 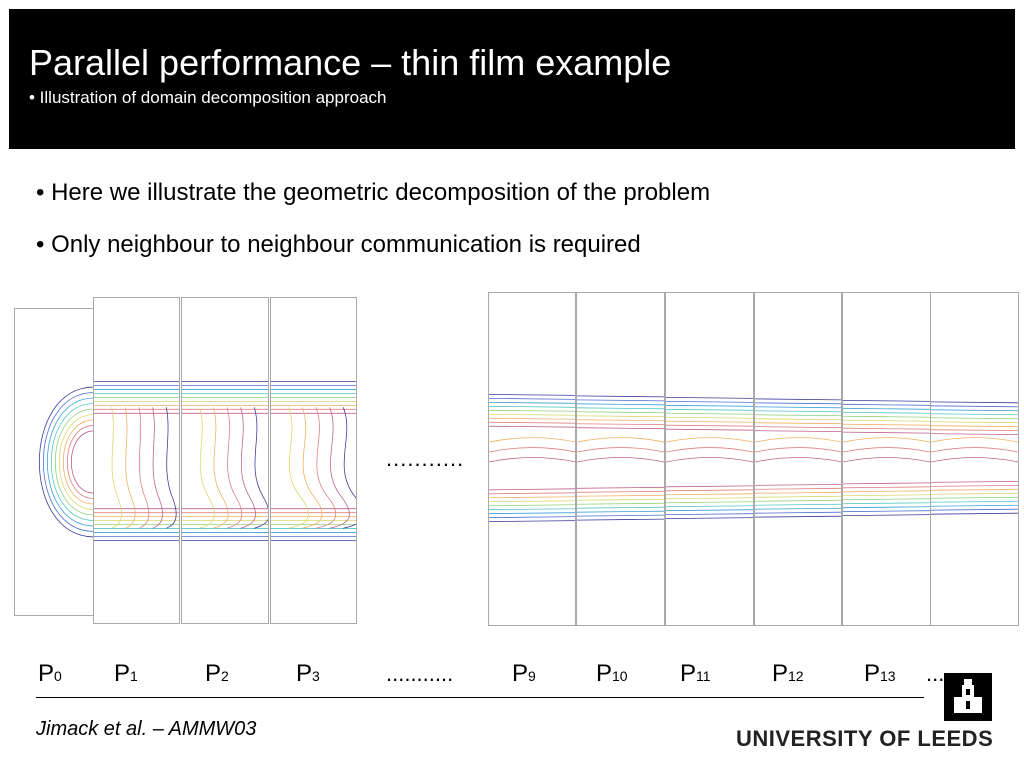 I want to click on subdomain-panel-p13, so click(x=886, y=459).